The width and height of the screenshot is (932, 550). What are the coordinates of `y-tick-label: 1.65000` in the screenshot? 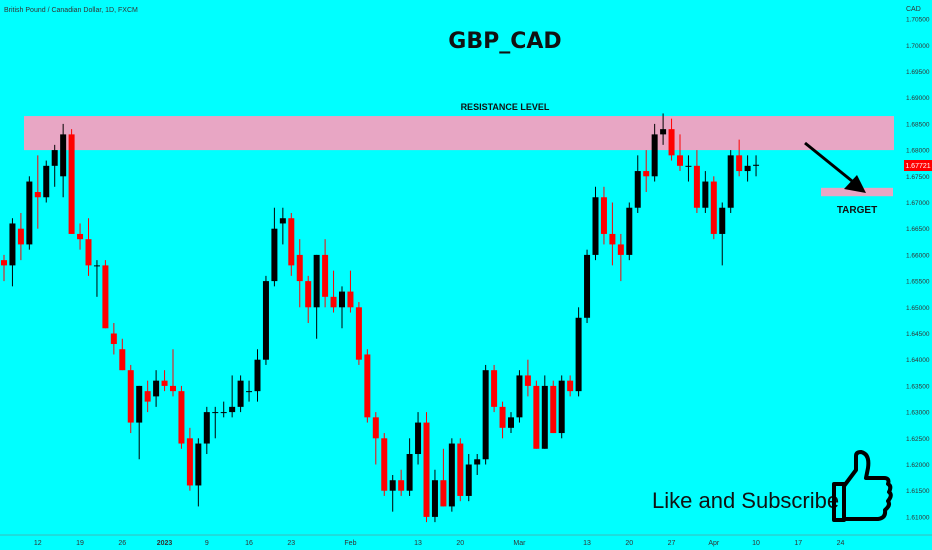 It's located at (918, 308).